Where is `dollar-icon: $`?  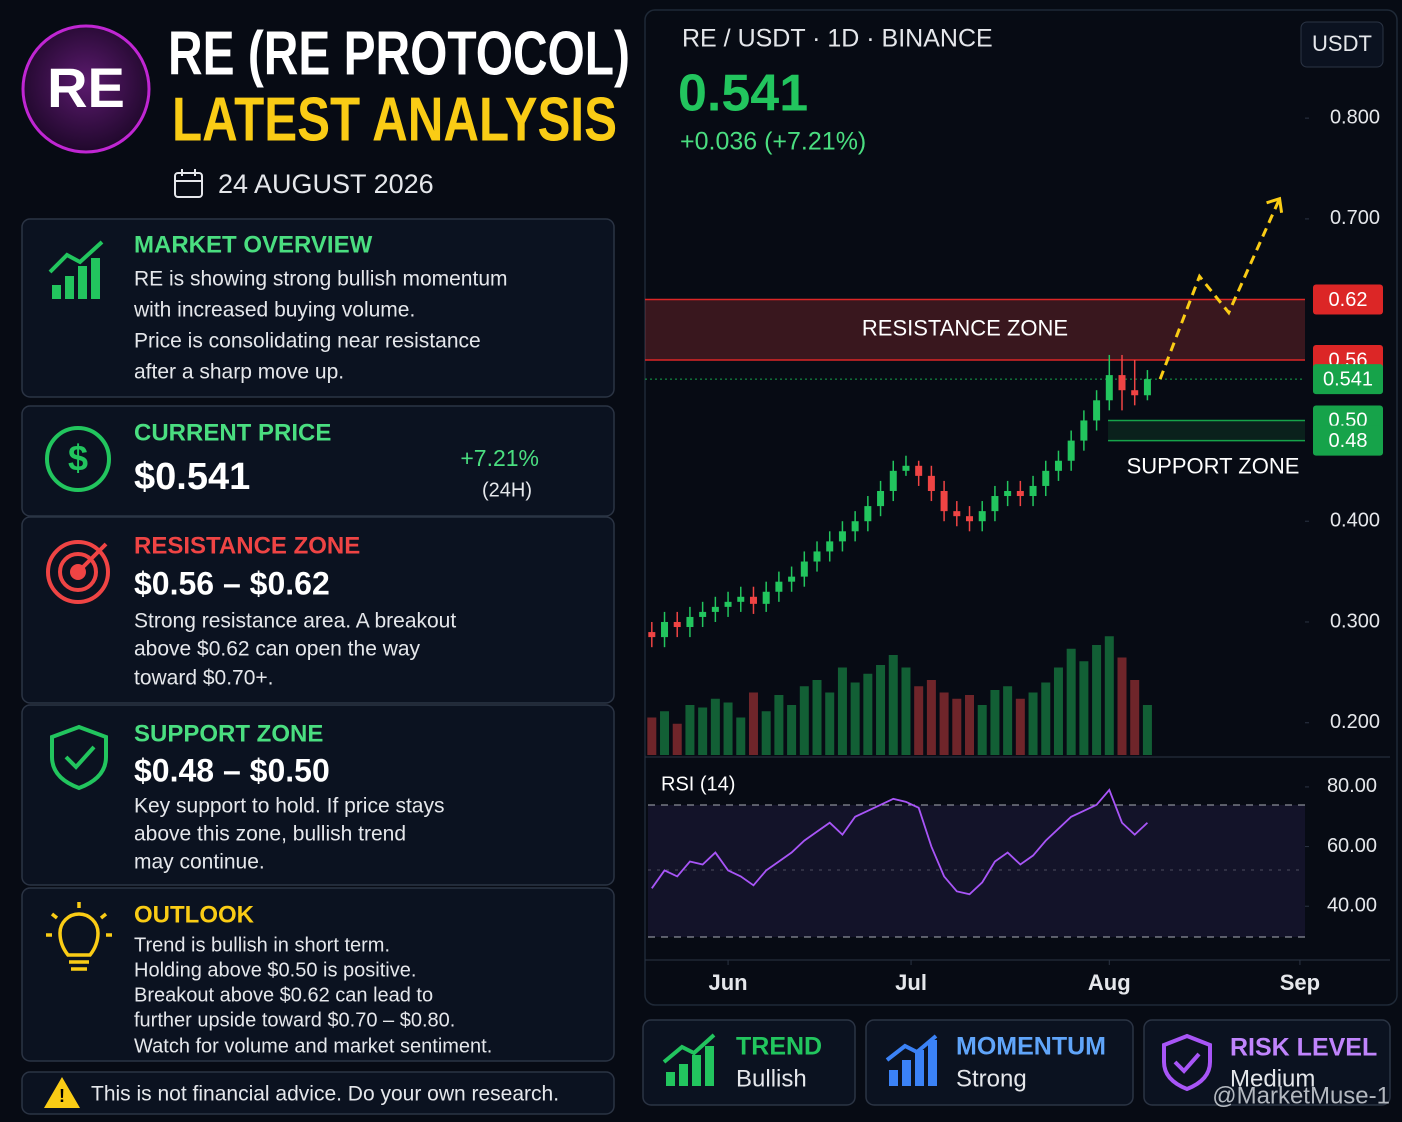 dollar-icon: $ is located at coordinates (78, 458).